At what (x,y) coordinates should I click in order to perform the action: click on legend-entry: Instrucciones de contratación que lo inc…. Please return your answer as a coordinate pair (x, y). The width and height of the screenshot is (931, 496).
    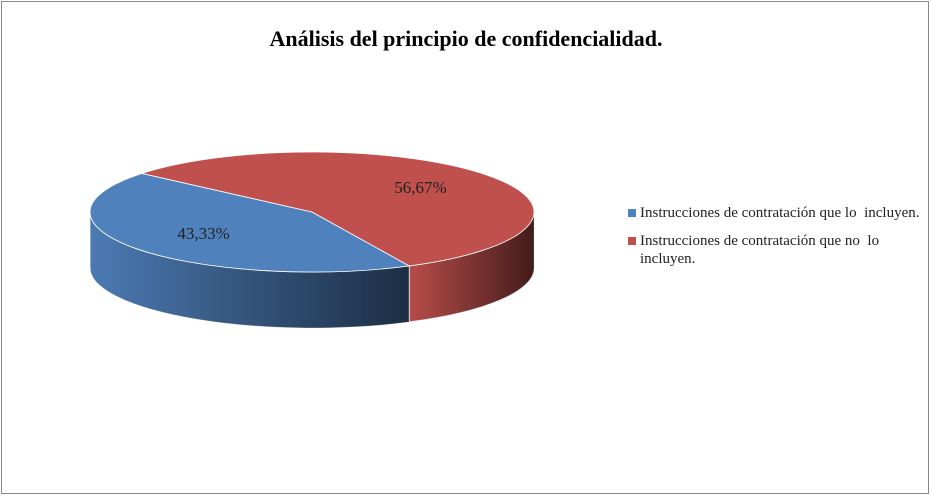
    Looking at the image, I should click on (774, 213).